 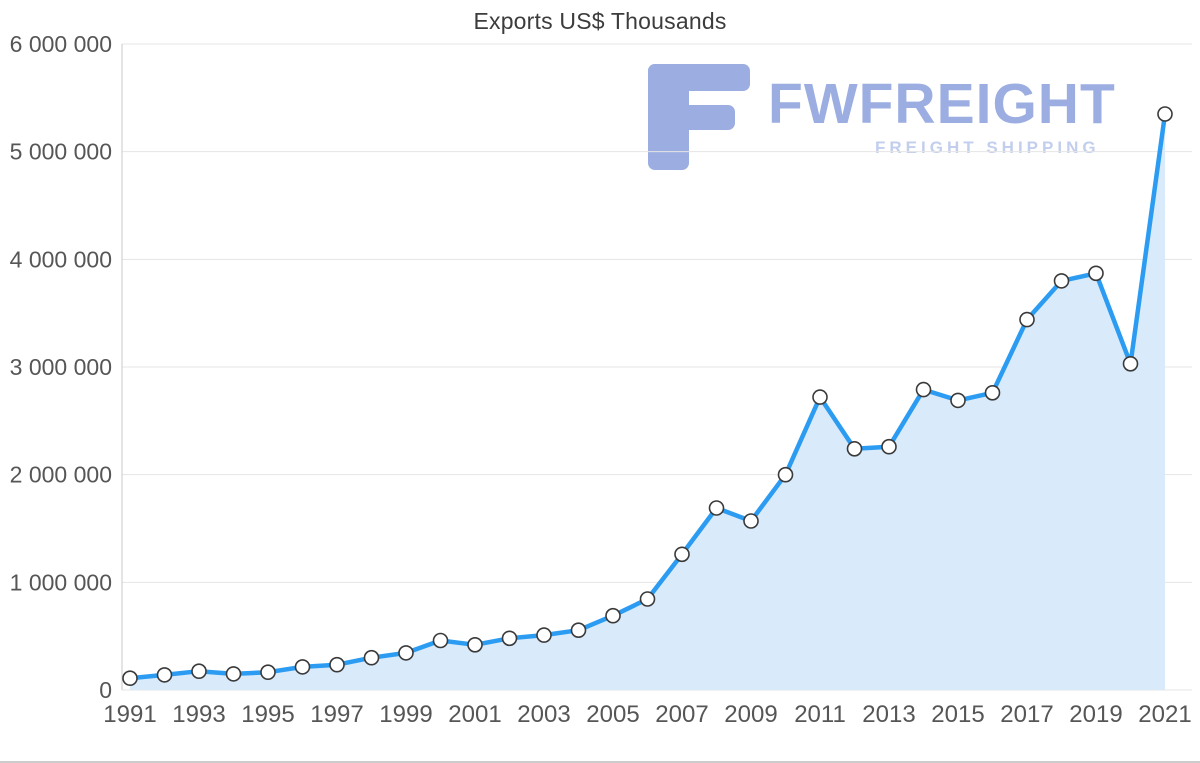 I want to click on x-axis-tick-label: 2011, so click(x=820, y=714).